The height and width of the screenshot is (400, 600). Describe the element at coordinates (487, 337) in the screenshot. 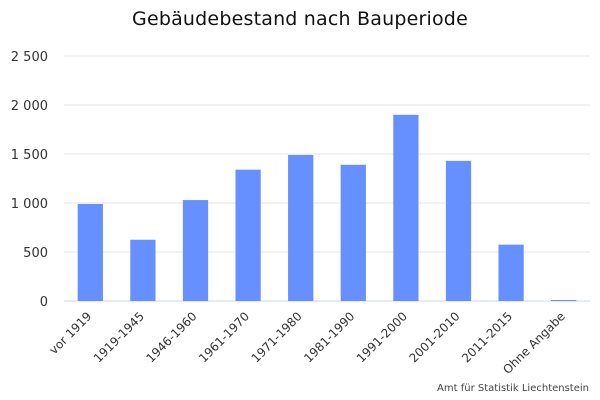

I see `x-tick-label: 2011-2015` at that location.